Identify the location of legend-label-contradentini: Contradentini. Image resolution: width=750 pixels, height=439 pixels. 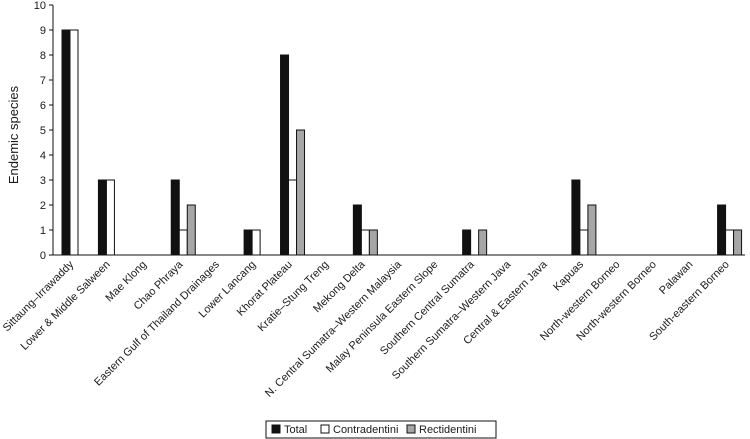
(365, 430).